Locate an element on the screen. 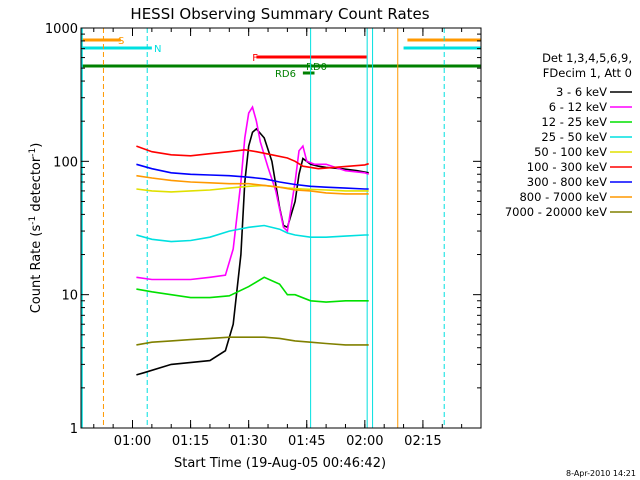 This screenshot has width=640, height=480. legend-label: 300 - 800 keV is located at coordinates (567, 182).